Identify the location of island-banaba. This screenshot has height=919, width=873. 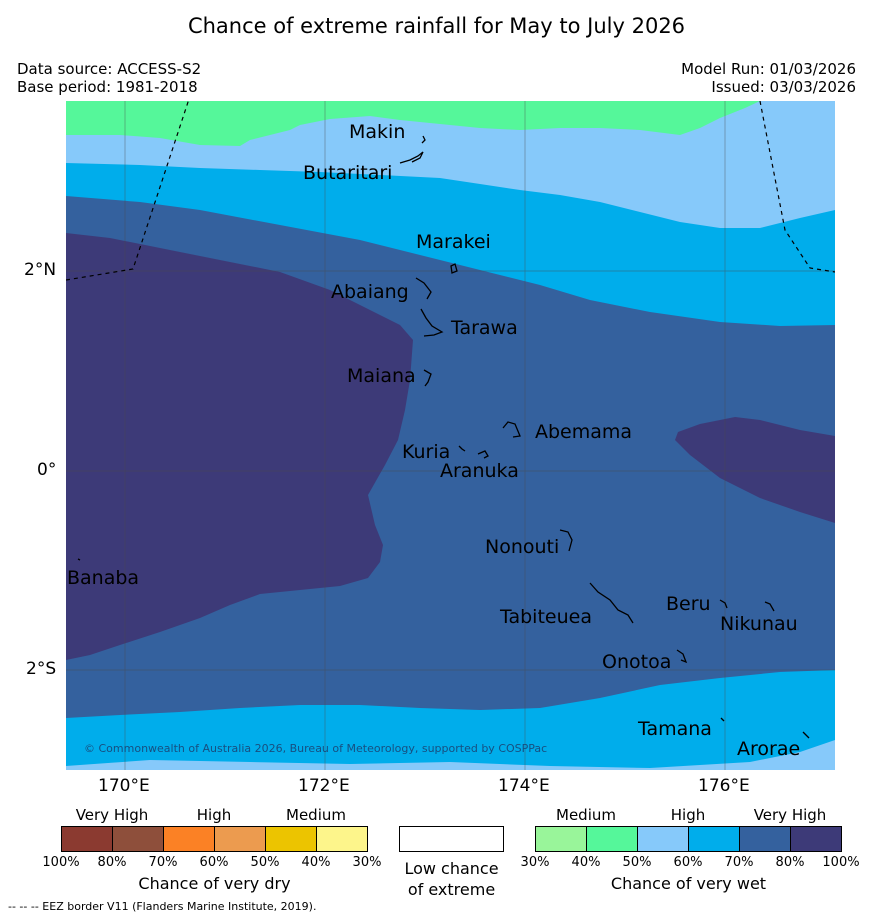
(79, 559).